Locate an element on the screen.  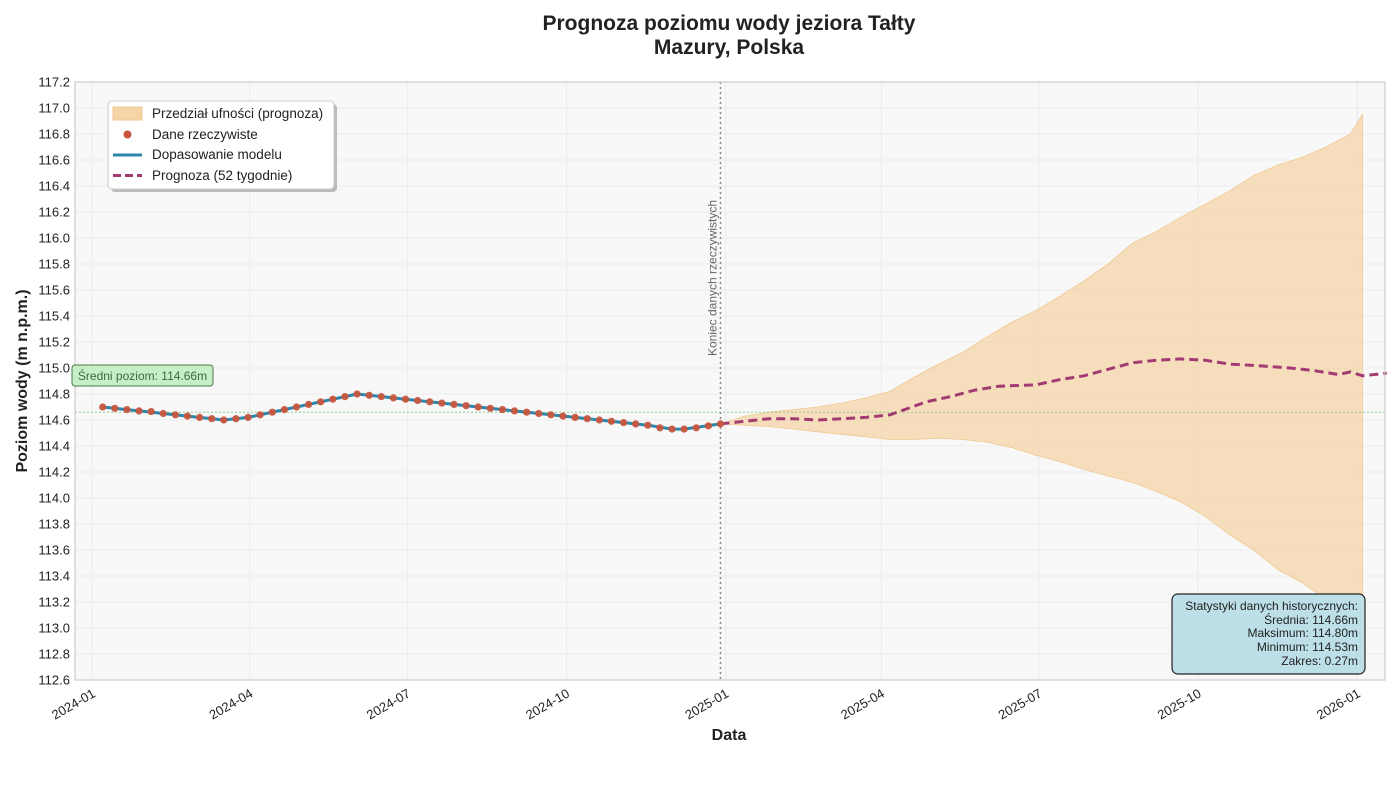
y-tick-label: 113.2 is located at coordinates (54, 602).